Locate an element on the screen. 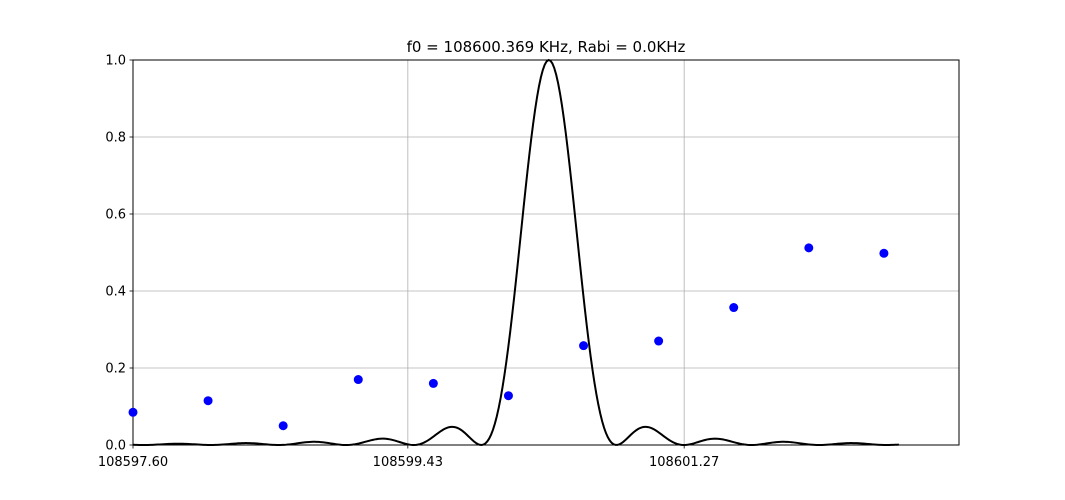 The image size is (1065, 500). y-tick-label: 0.6 is located at coordinates (115, 215).